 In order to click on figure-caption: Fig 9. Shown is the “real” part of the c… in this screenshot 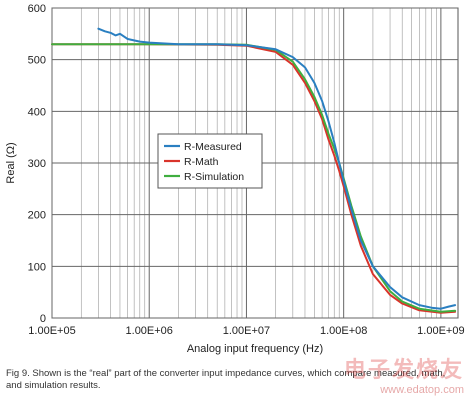, I will do `click(226, 379)`.